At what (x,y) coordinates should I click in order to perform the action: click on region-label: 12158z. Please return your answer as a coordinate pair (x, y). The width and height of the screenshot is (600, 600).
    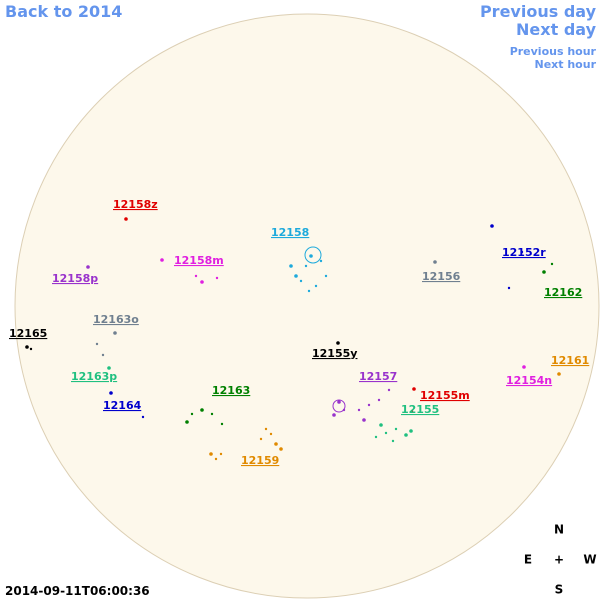
    Looking at the image, I should click on (135, 204).